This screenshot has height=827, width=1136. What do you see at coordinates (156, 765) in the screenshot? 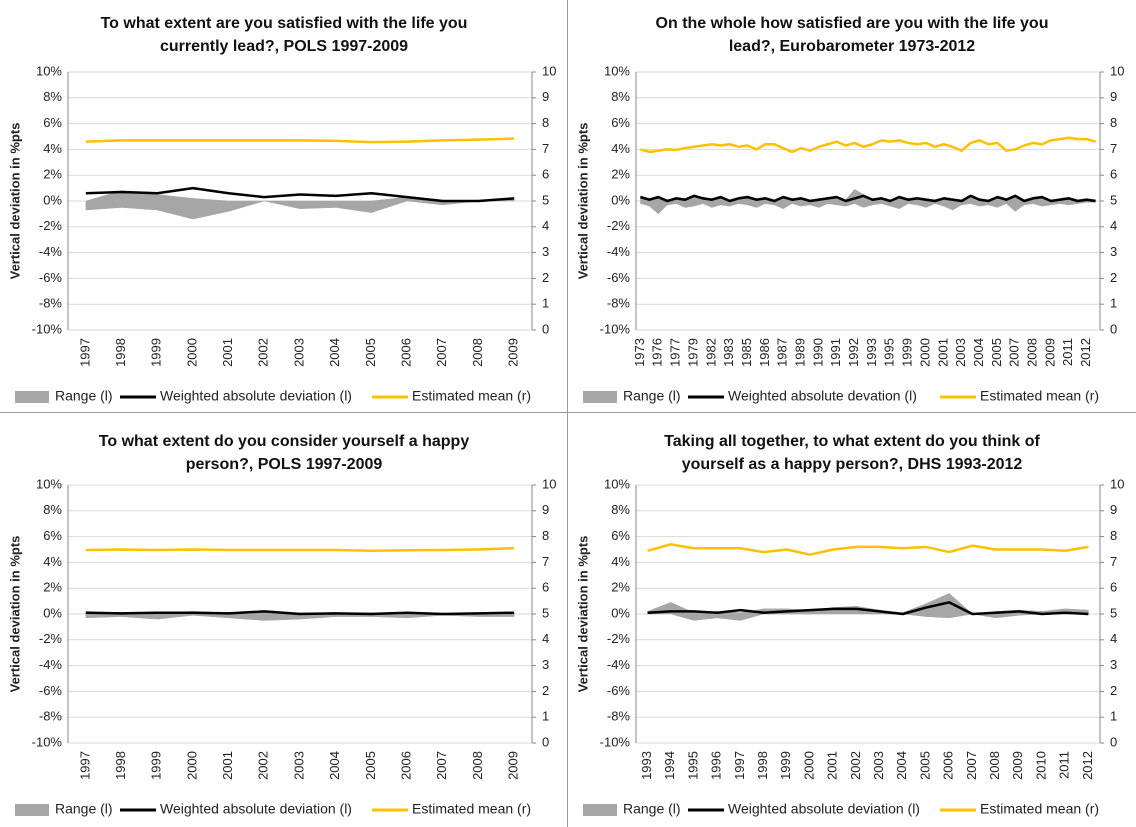
I see `x-tick-label: 1999` at bounding box center [156, 765].